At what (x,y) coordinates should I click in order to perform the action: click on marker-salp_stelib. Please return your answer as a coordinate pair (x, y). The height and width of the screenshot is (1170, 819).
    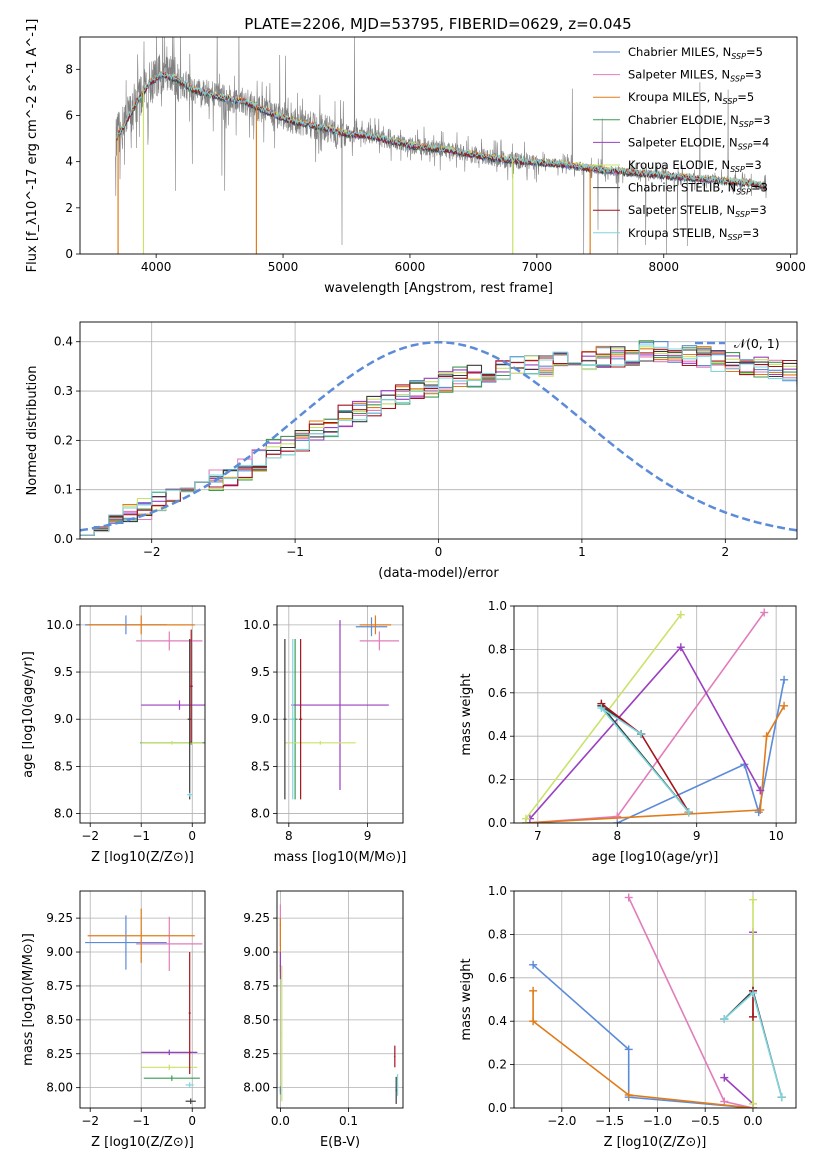
    Looking at the image, I should click on (752, 1016).